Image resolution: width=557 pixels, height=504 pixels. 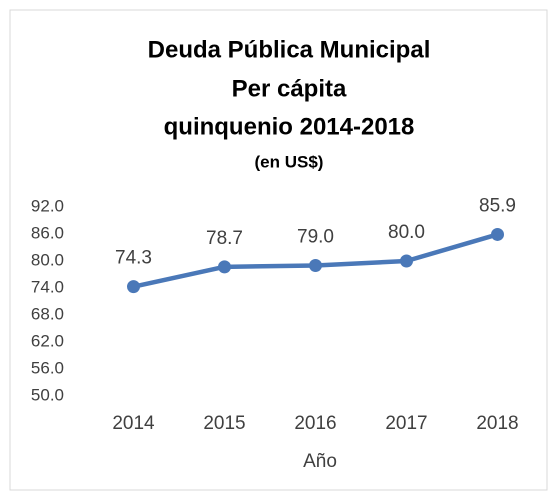 What do you see at coordinates (47, 367) in the screenshot?
I see `y-tick-label: 56.0` at bounding box center [47, 367].